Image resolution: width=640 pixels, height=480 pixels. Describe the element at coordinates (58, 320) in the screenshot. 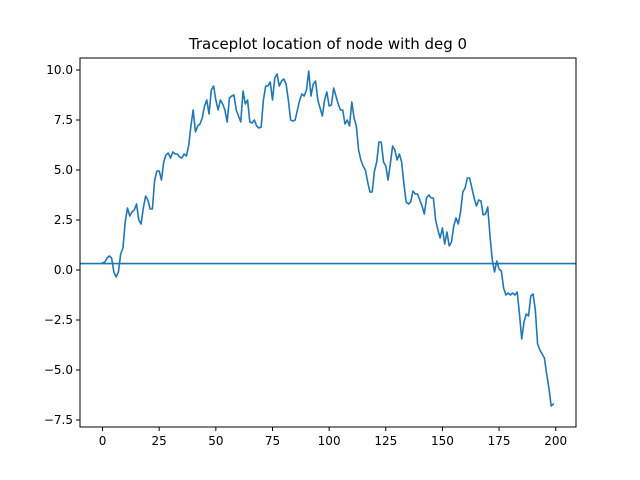

I see `y-tick-label: −2.5` at that location.